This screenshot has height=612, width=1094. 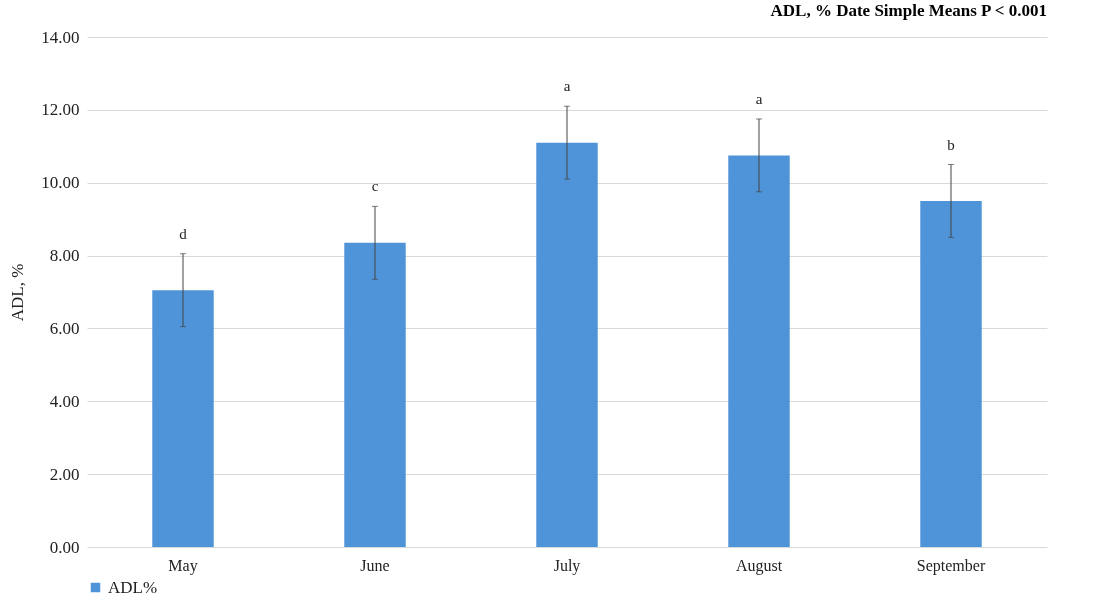 What do you see at coordinates (64, 328) in the screenshot?
I see `y-tick-label: 6.00` at bounding box center [64, 328].